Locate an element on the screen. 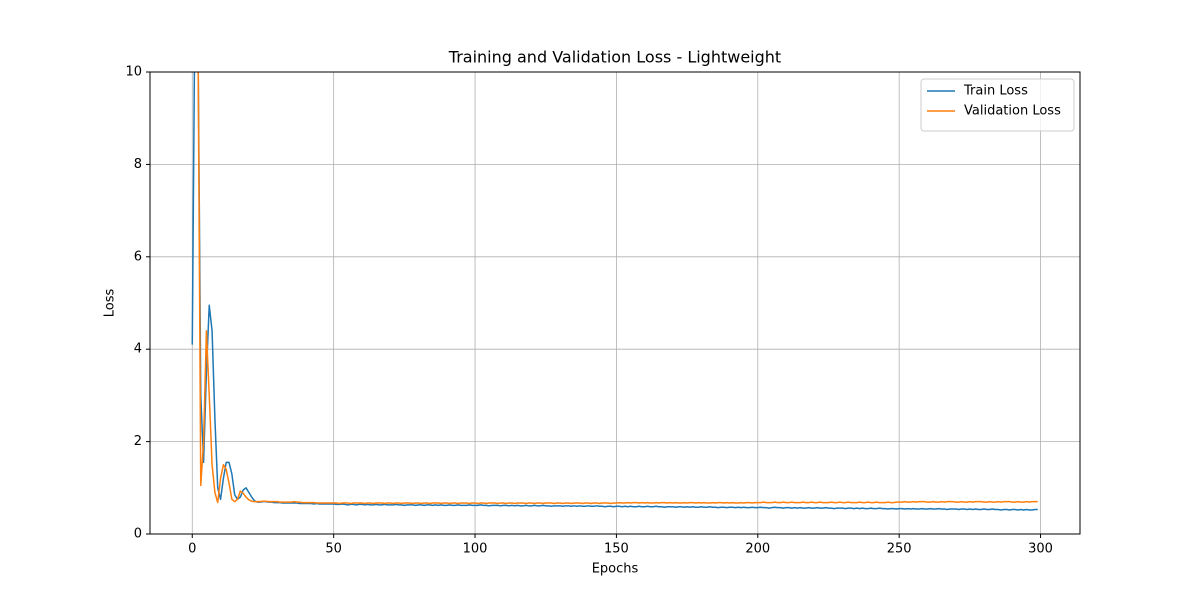 The image size is (1200, 600). y-tick-label: 10 is located at coordinates (133, 72).